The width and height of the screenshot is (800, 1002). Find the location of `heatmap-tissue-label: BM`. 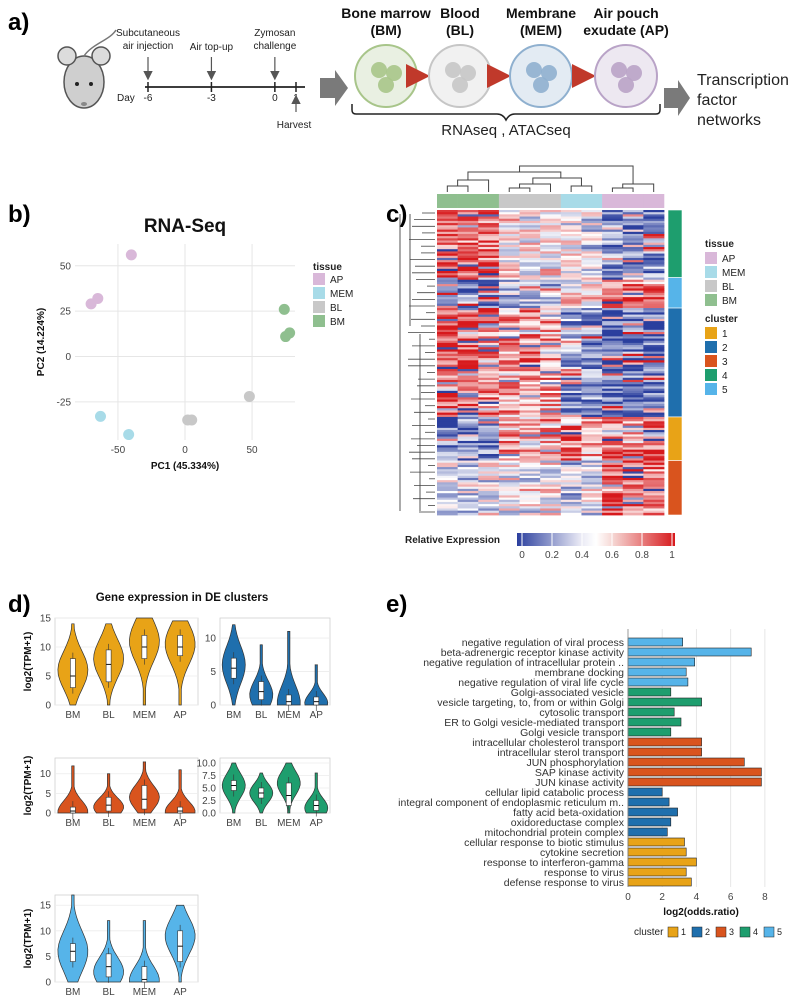

heatmap-tissue-label: BM is located at coordinates (729, 301).